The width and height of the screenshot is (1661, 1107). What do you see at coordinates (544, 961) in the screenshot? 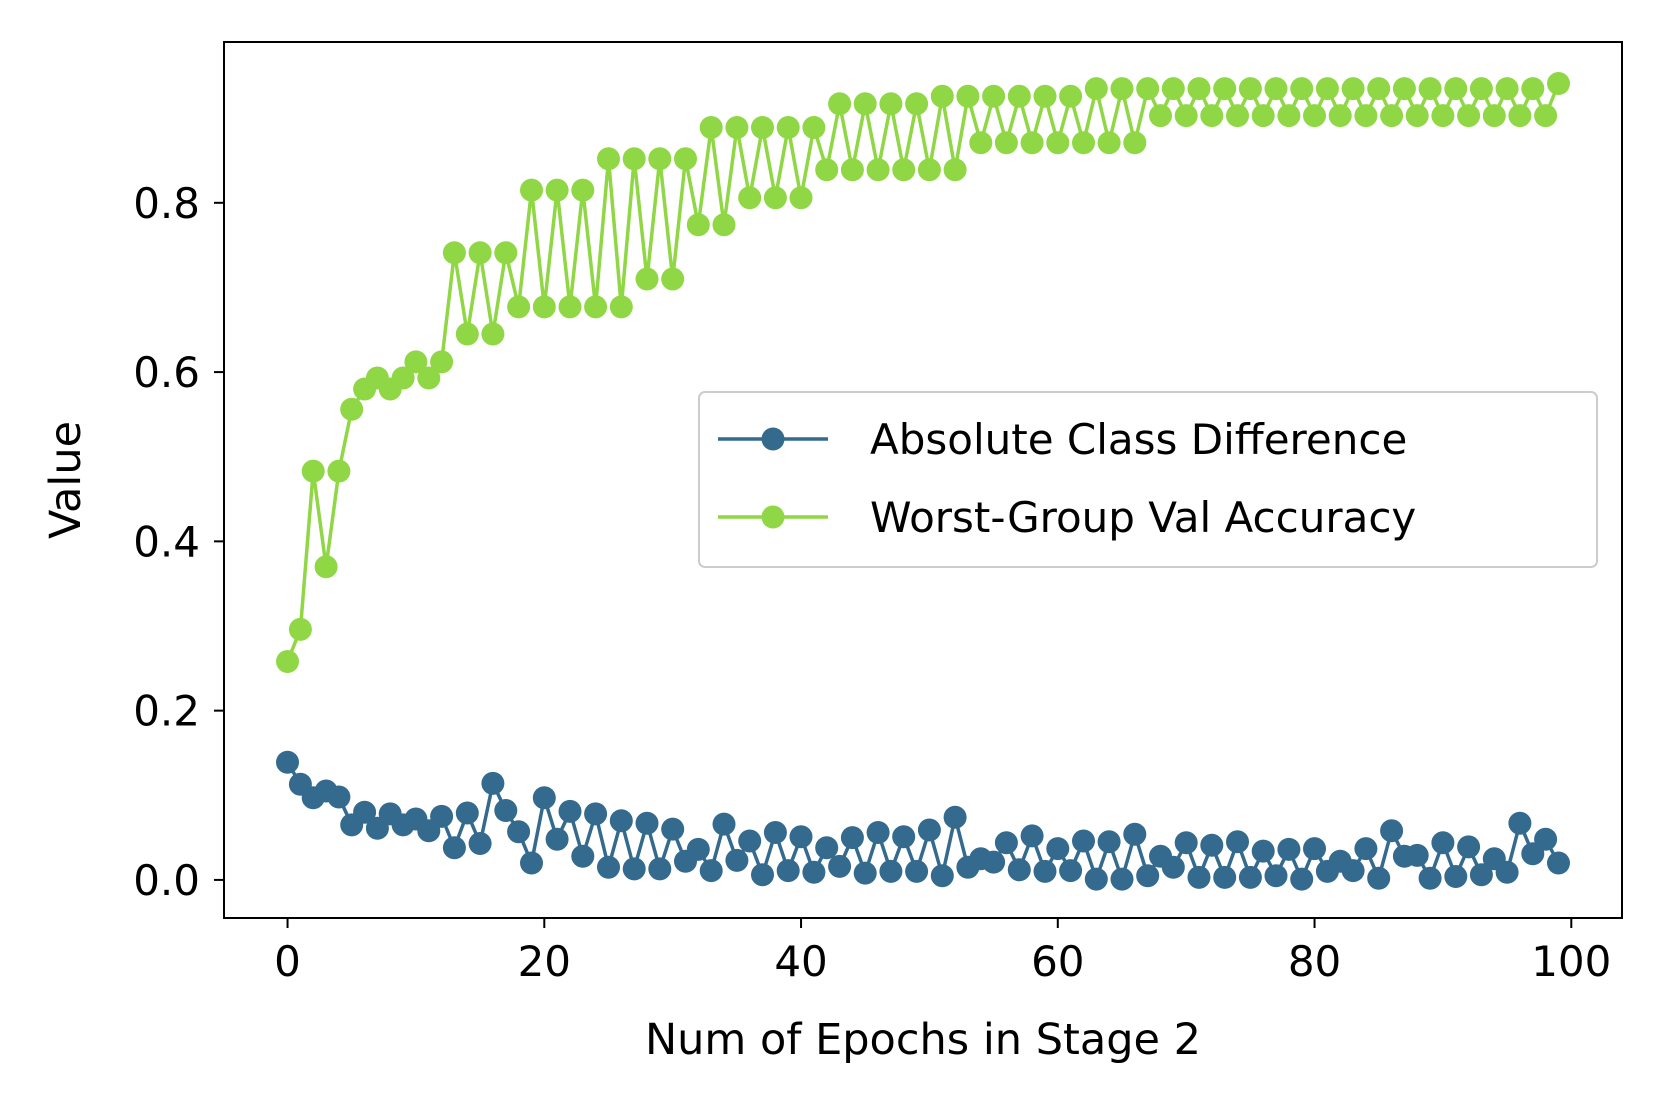
I see `x-tick-label: 20` at bounding box center [544, 961].